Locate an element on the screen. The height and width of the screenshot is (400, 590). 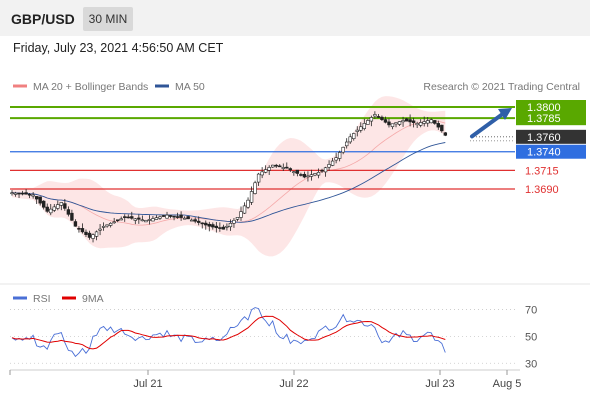
level-label-1-3785: 1.3785 is located at coordinates (544, 119).